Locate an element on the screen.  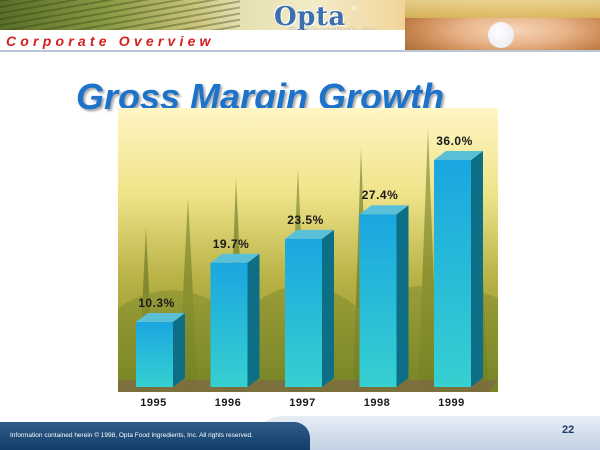
footer-dark-band is located at coordinates (155, 436).